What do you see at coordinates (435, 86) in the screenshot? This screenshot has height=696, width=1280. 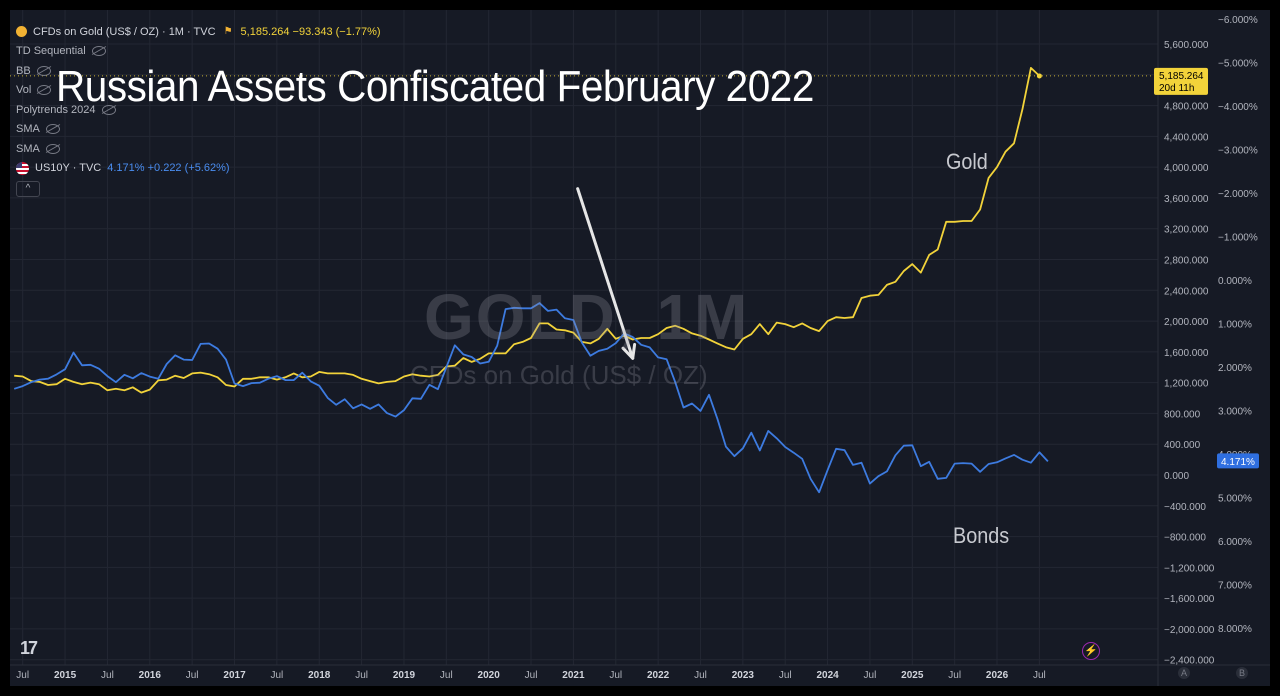 I see `headline-annotation: Russian Assets Confiscated February 2022` at bounding box center [435, 86].